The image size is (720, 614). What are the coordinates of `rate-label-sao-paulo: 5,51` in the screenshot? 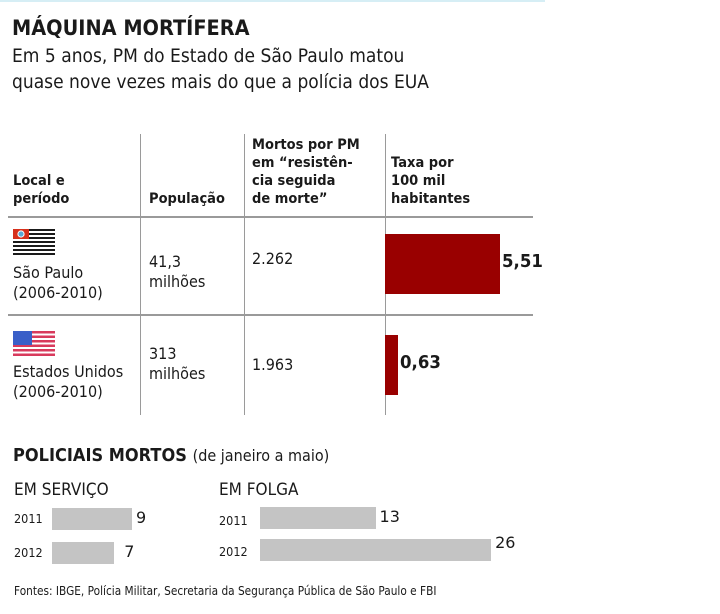 It's located at (522, 261).